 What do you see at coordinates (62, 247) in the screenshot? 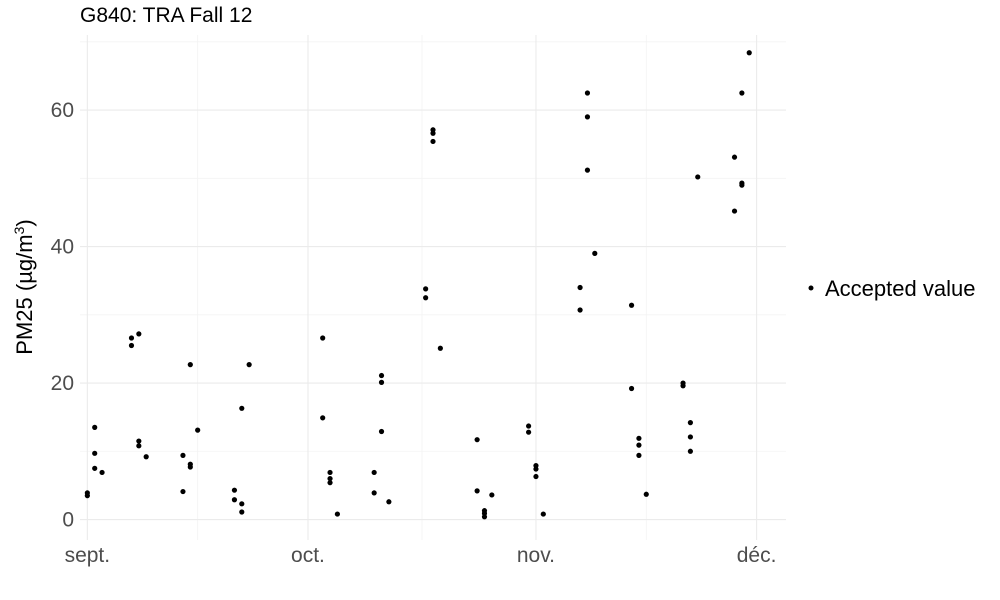
I see `y-tick-label: 40` at bounding box center [62, 247].